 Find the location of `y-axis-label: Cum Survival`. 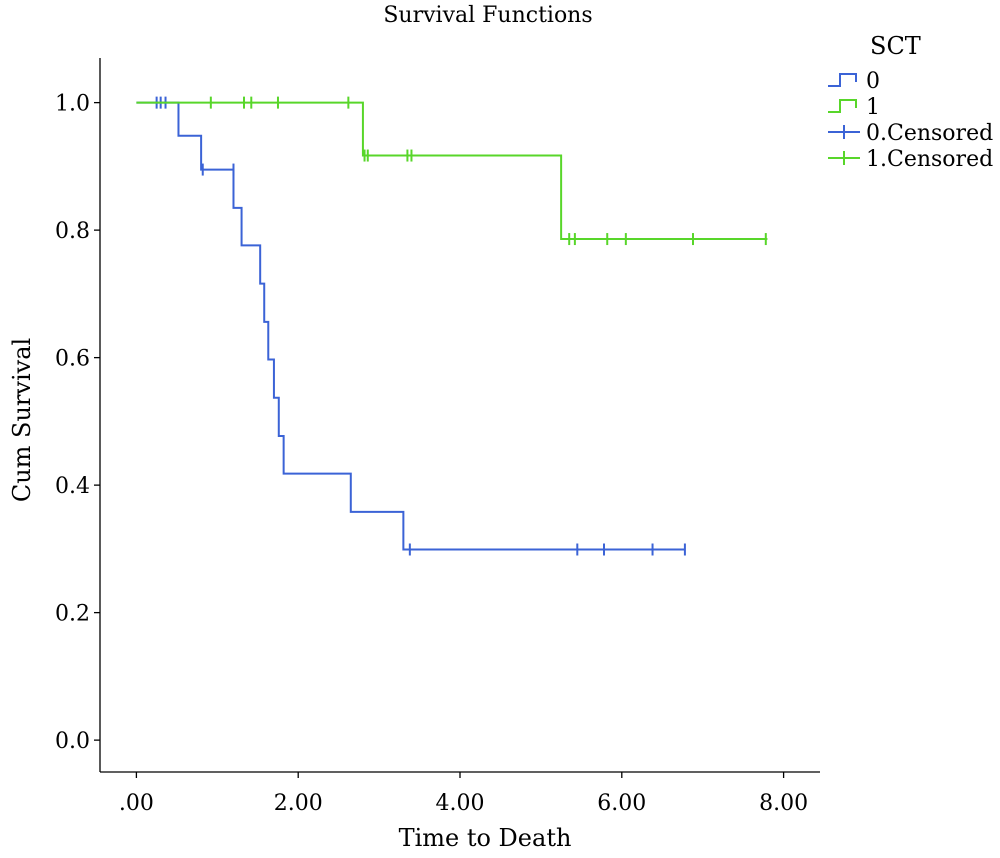

y-axis-label: Cum Survival is located at coordinates (22, 420).